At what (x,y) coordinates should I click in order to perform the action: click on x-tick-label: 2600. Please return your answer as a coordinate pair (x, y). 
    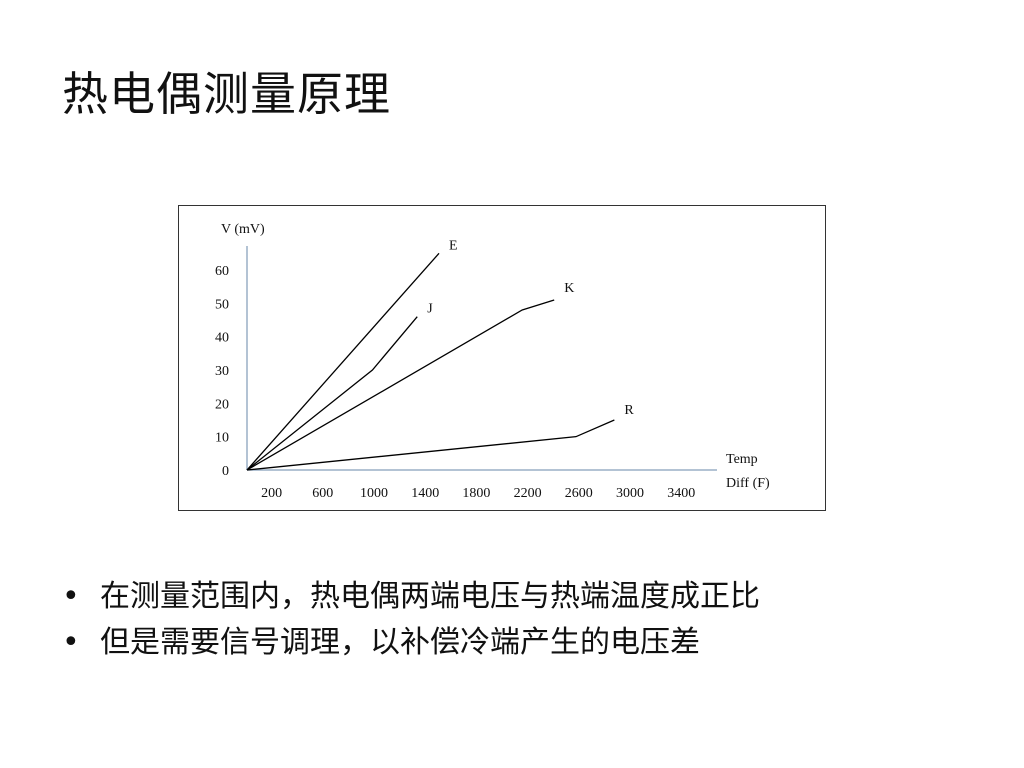
    Looking at the image, I should click on (579, 493).